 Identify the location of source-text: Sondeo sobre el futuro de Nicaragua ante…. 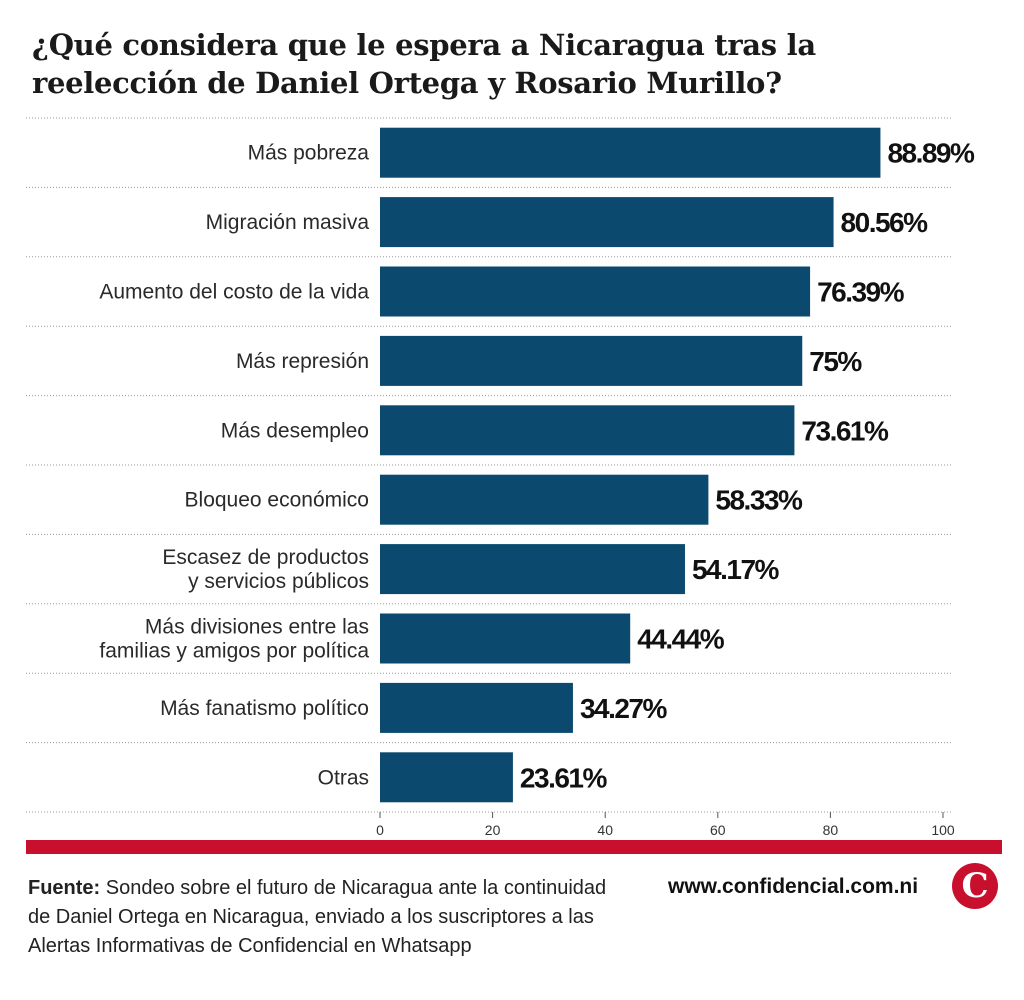
(317, 917).